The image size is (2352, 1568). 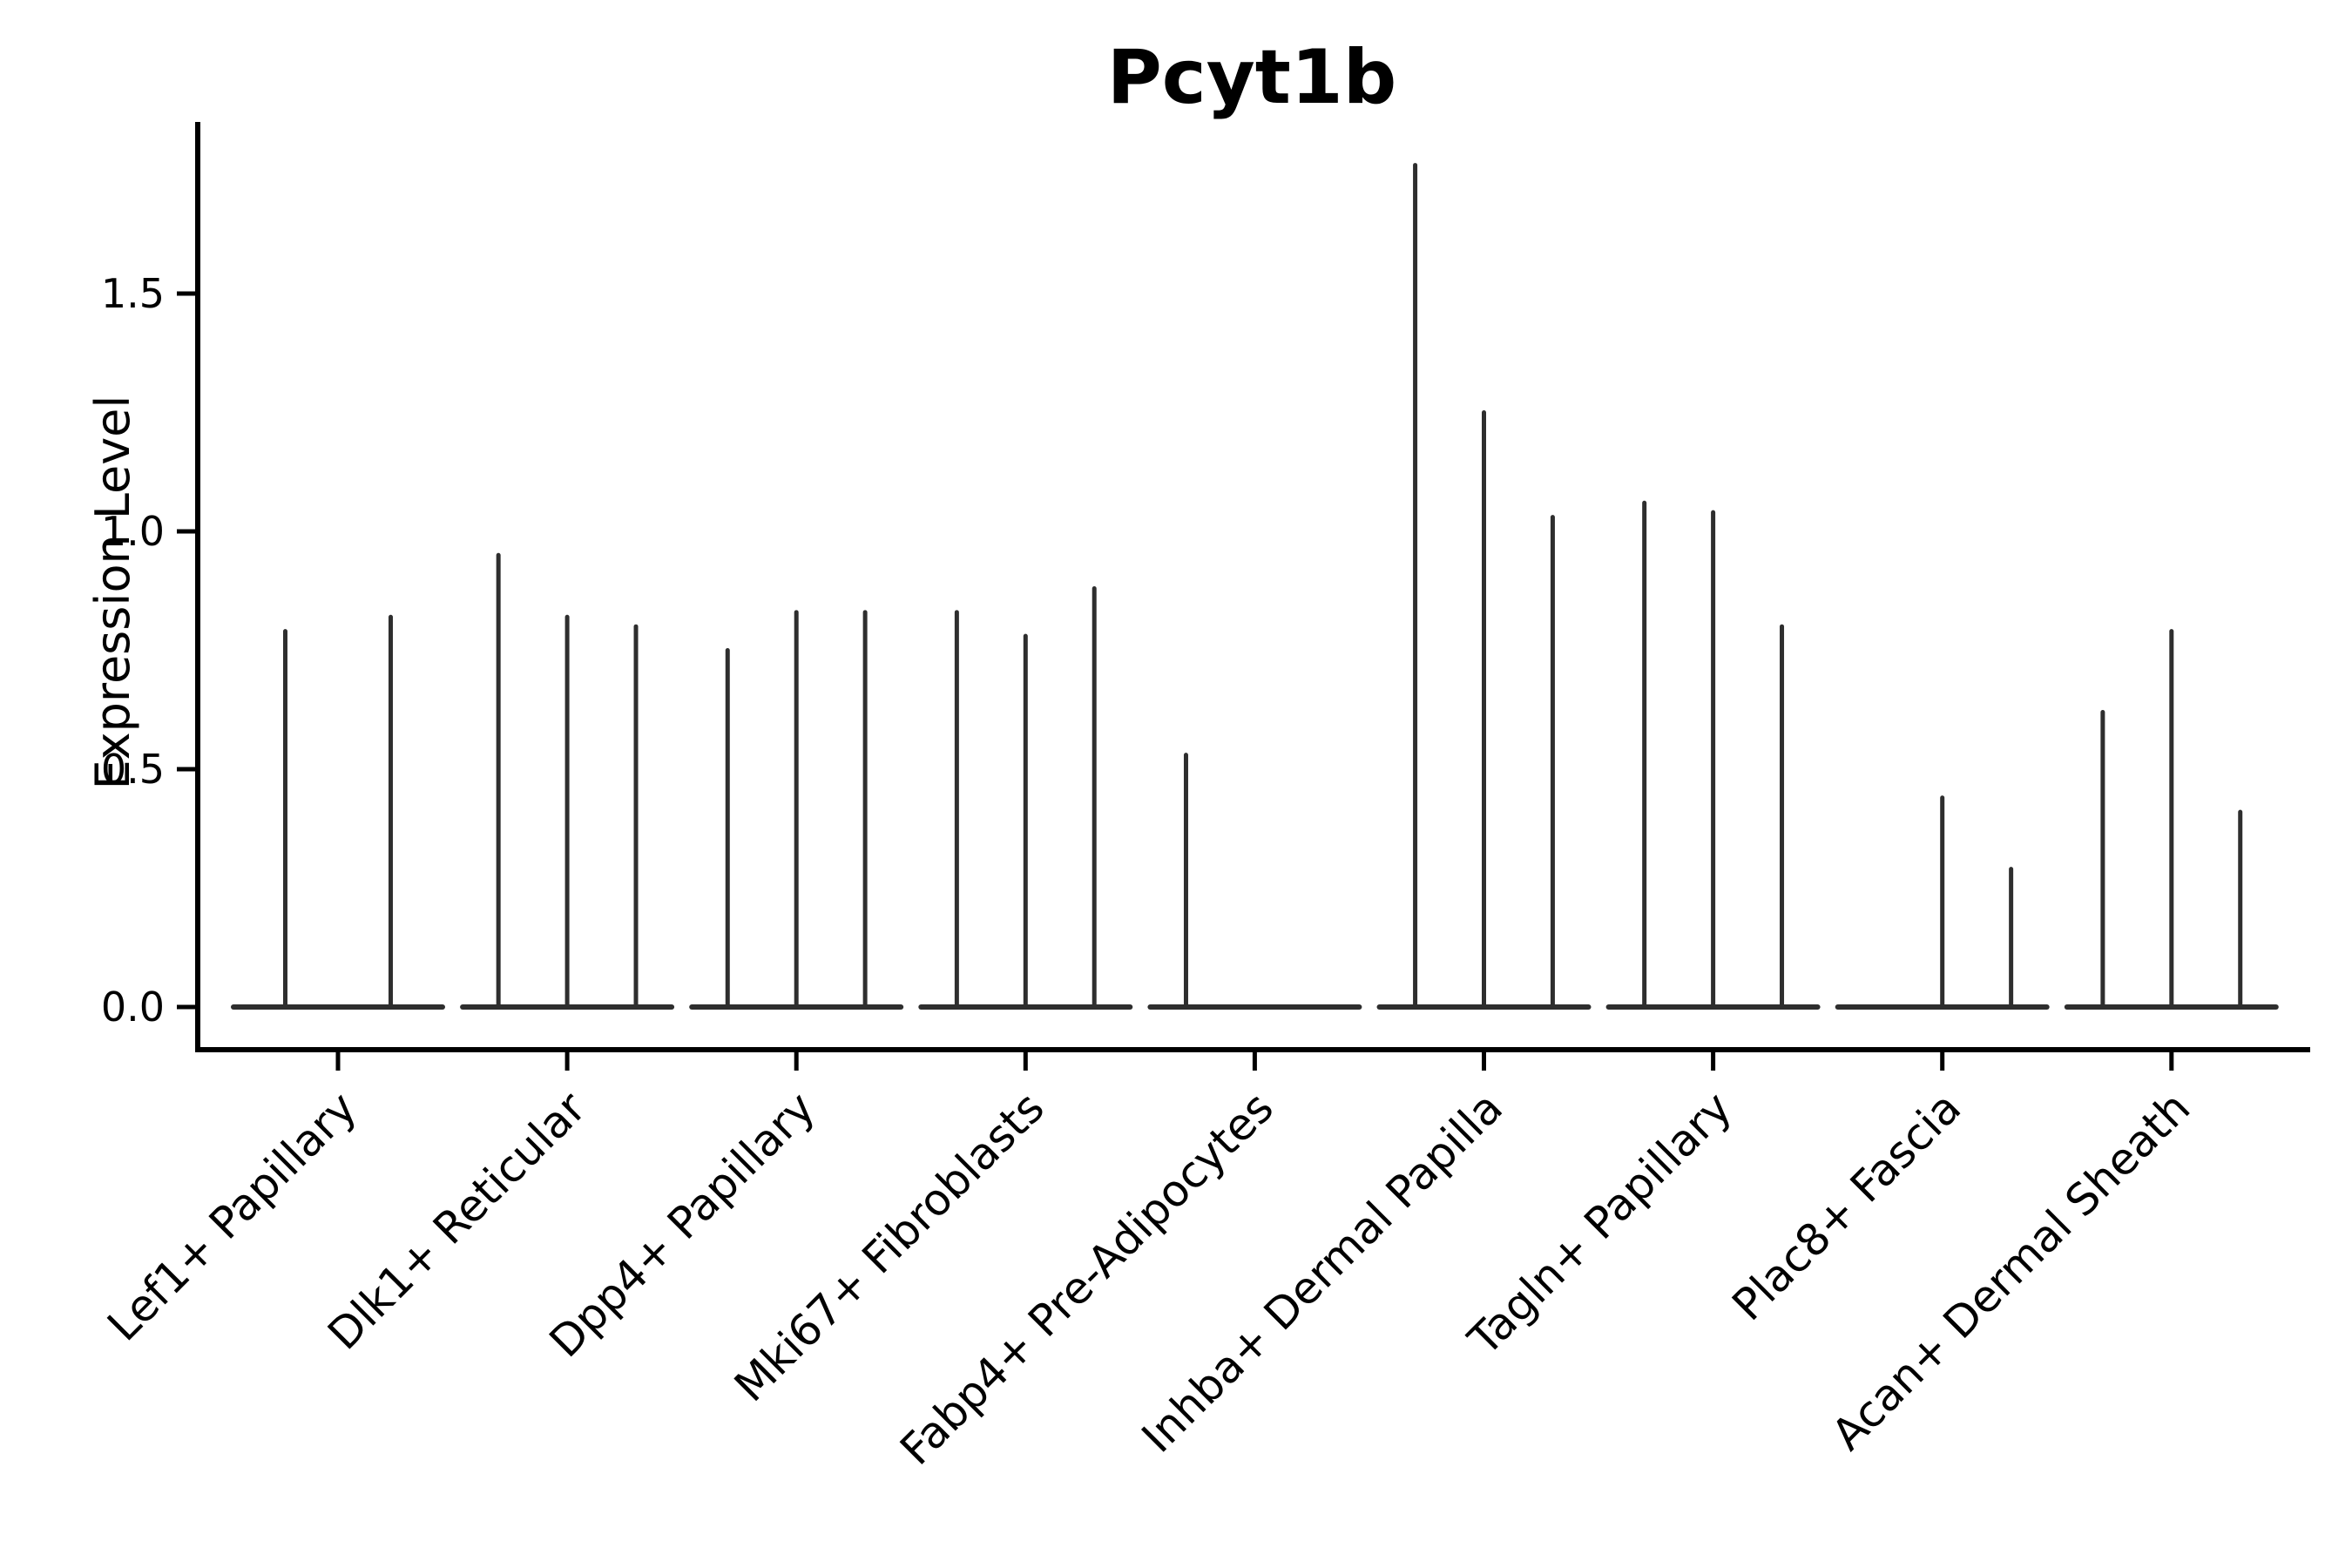 I want to click on chart-title: Pcyt1b, so click(x=1252, y=77).